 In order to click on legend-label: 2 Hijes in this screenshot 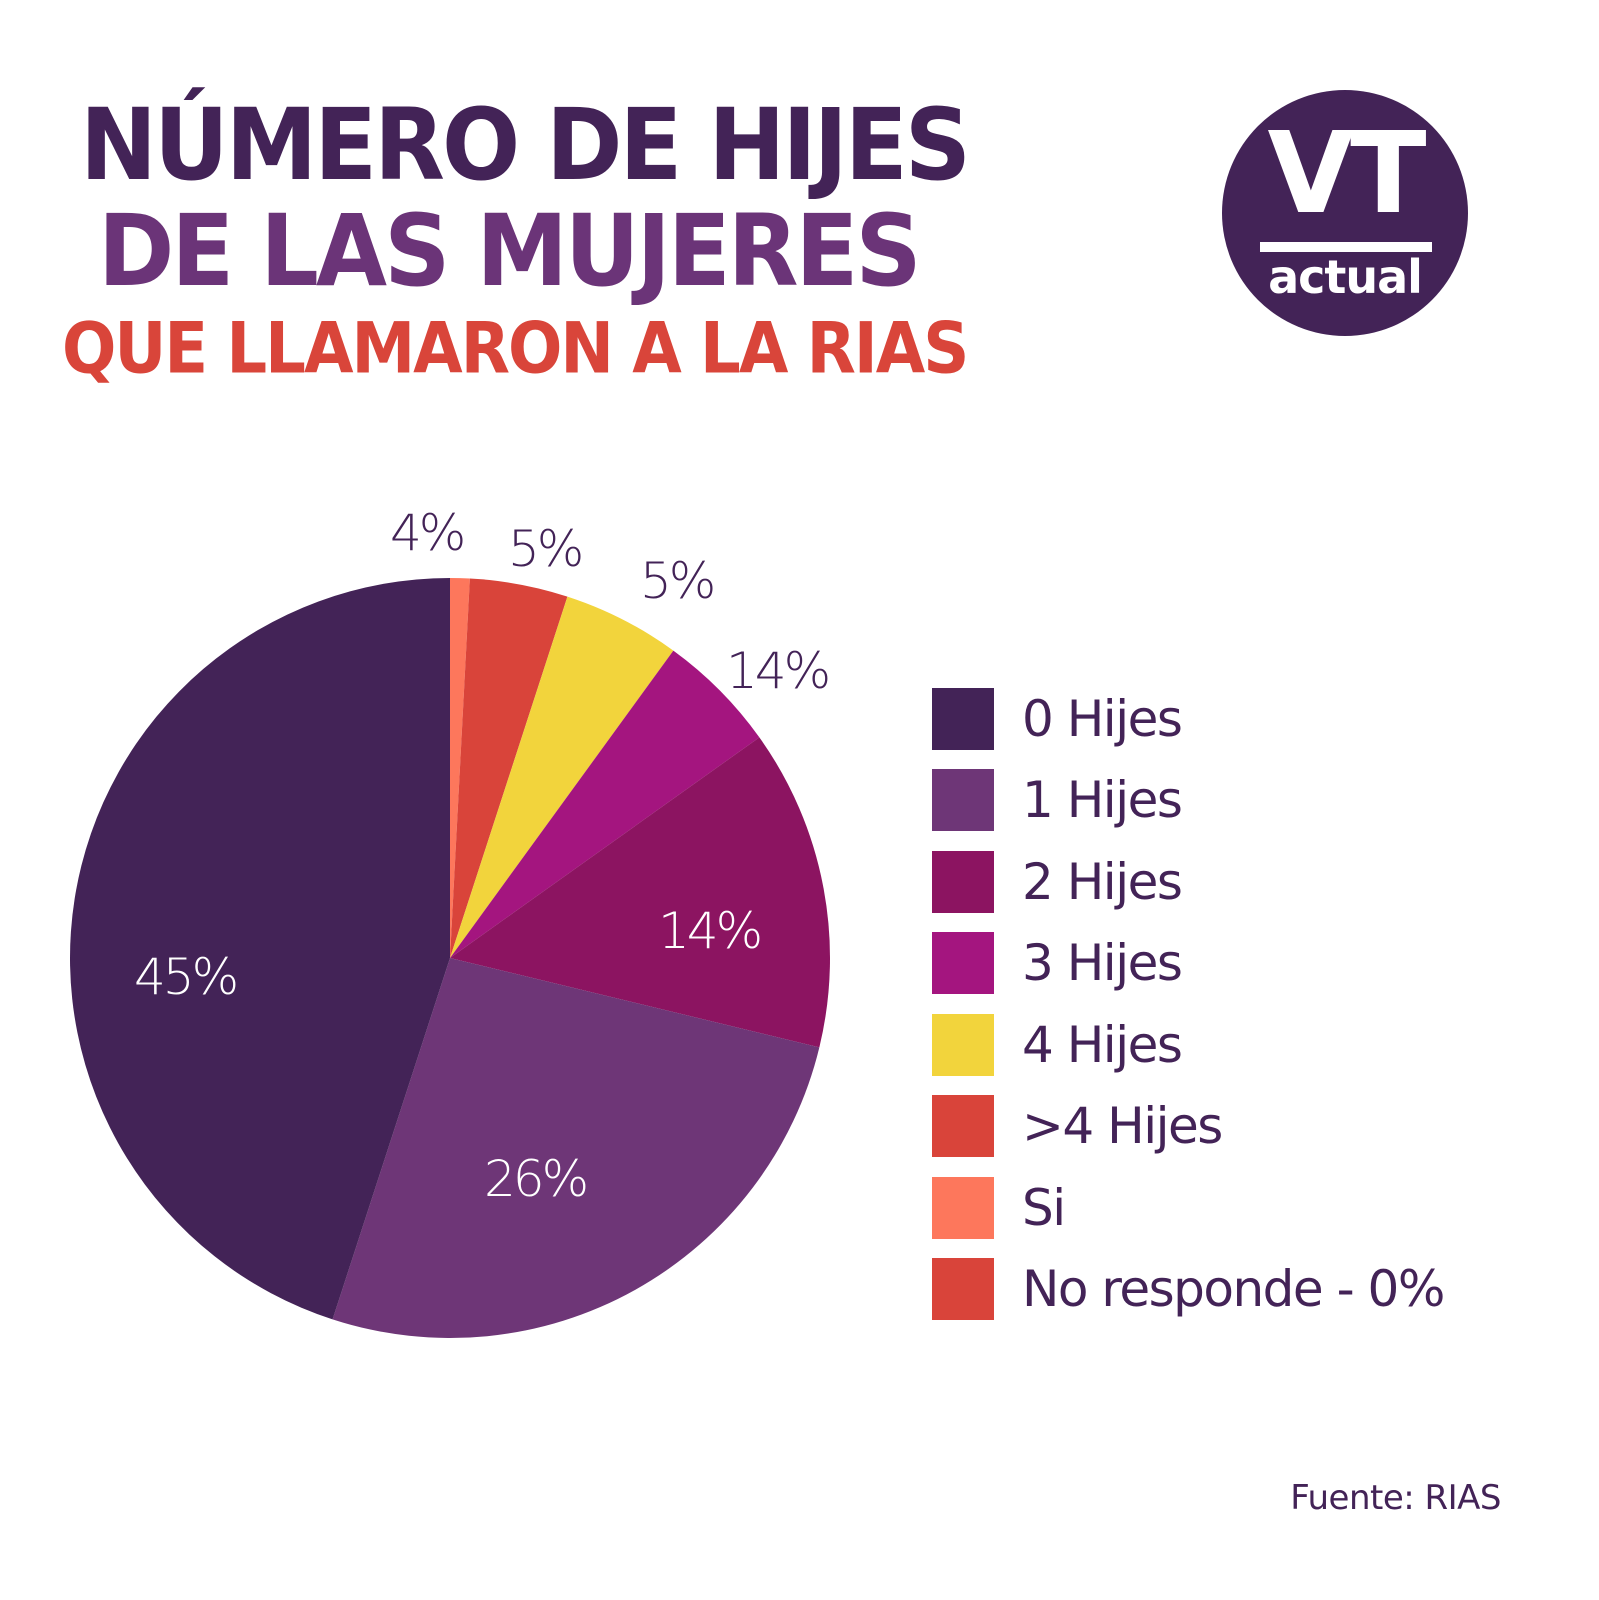, I will do `click(1102, 881)`.